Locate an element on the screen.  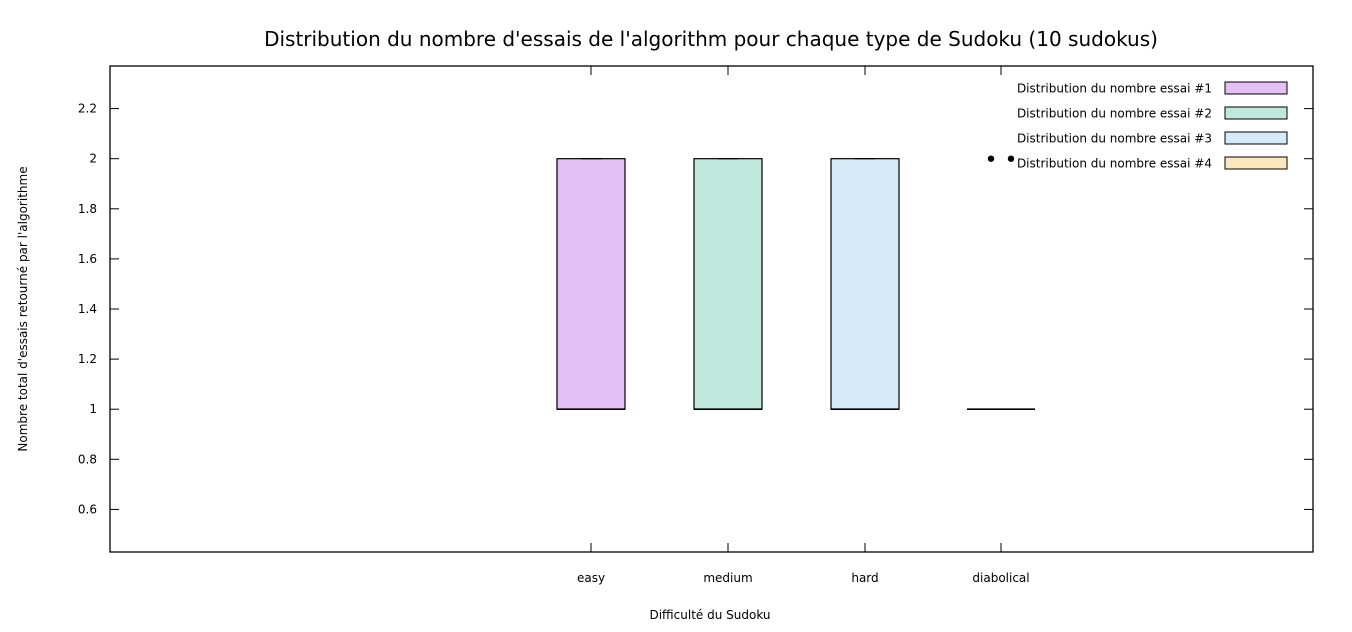
y-tick-label: 1.8 is located at coordinates (87, 209).